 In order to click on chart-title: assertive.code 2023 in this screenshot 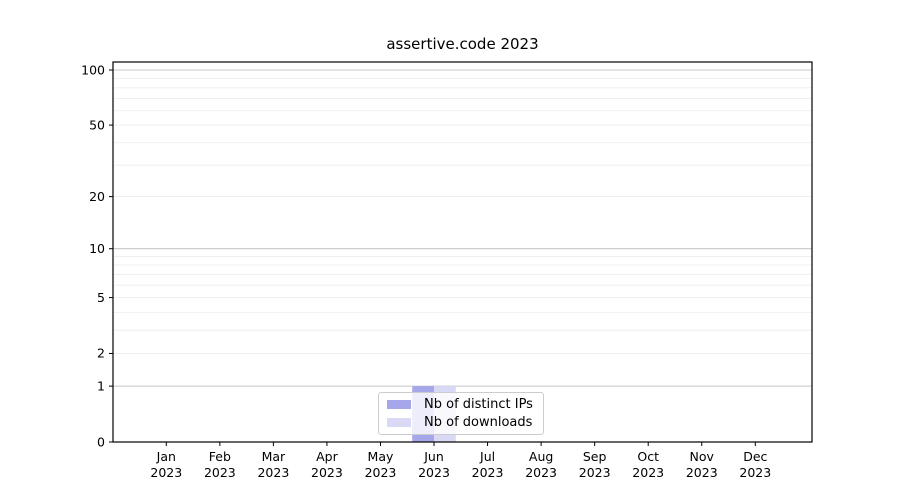, I will do `click(462, 44)`.